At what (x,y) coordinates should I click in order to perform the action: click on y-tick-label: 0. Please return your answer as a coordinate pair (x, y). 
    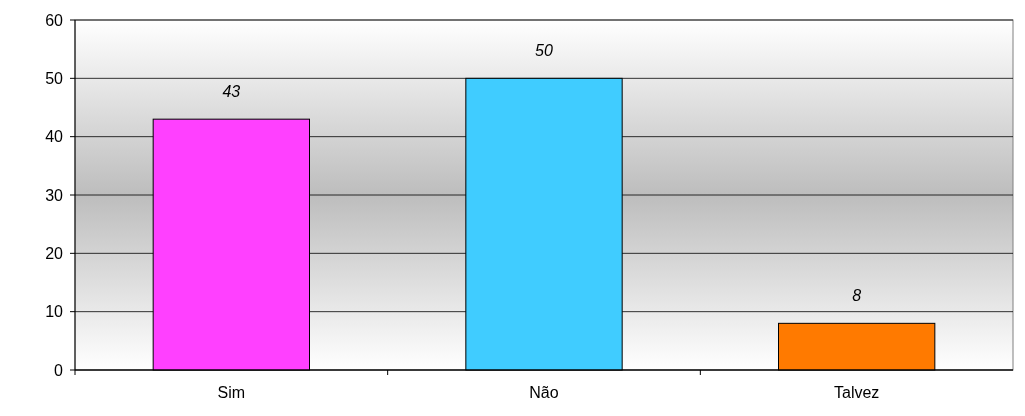
    Looking at the image, I should click on (59, 370).